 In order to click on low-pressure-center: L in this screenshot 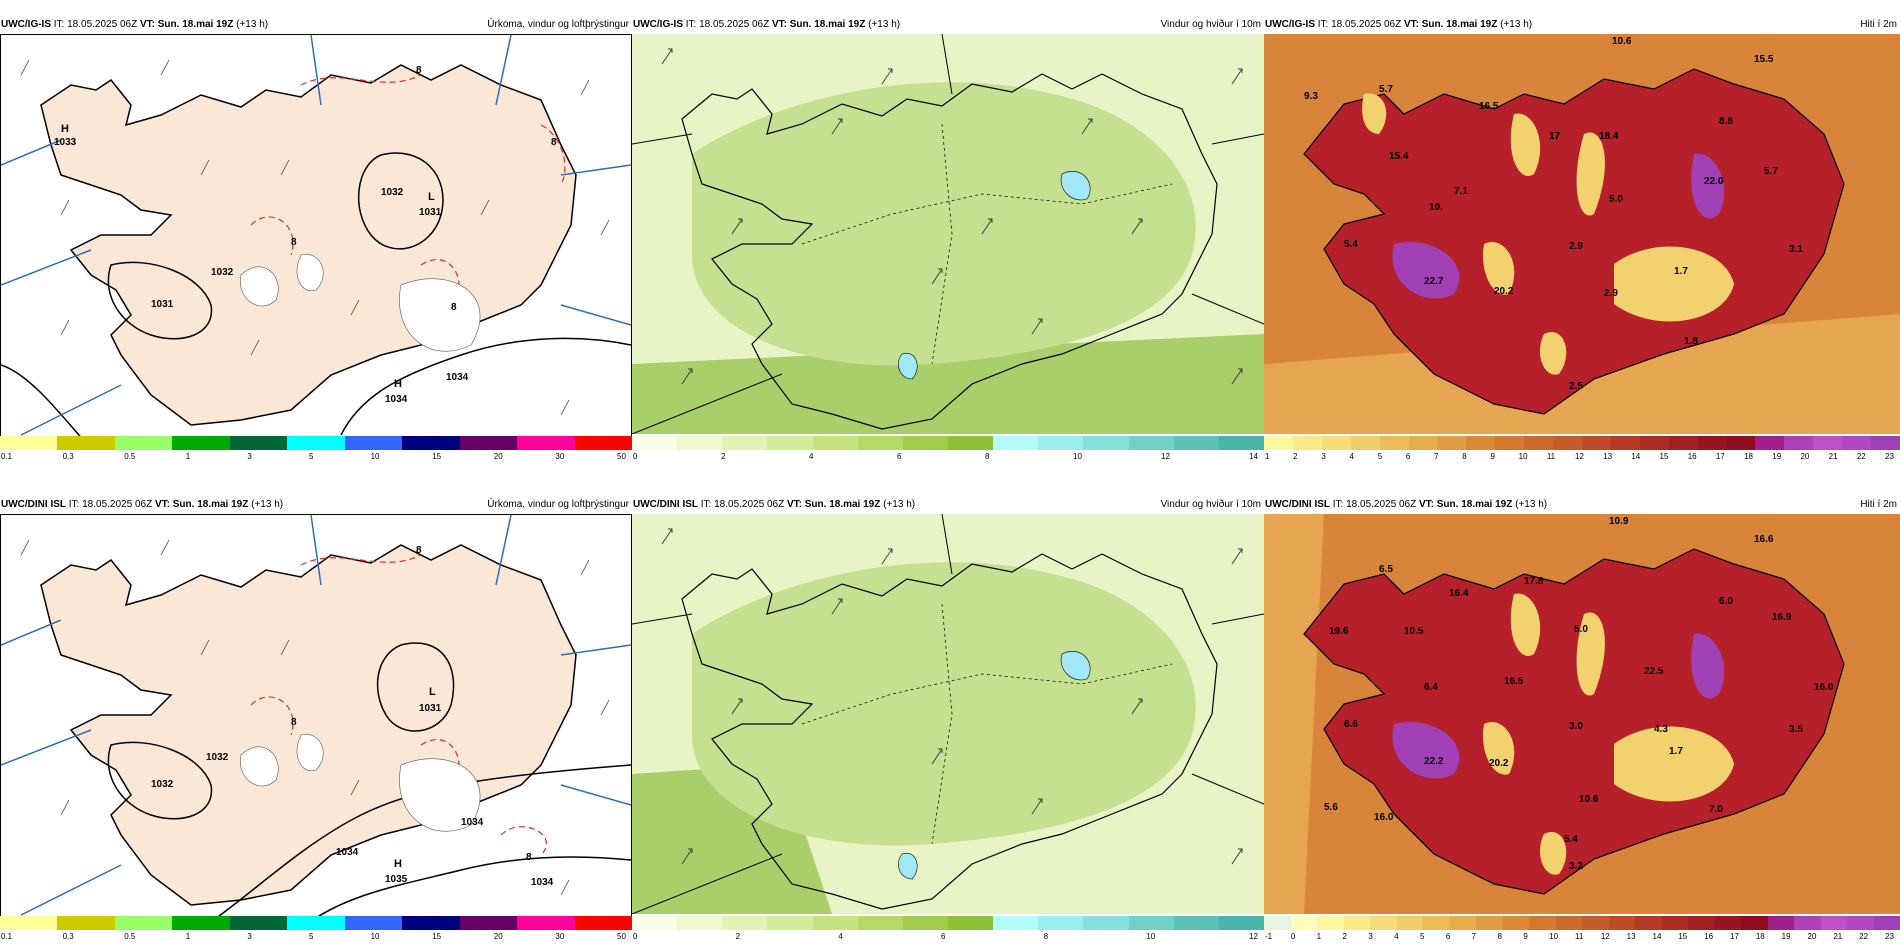, I will do `click(432, 692)`.